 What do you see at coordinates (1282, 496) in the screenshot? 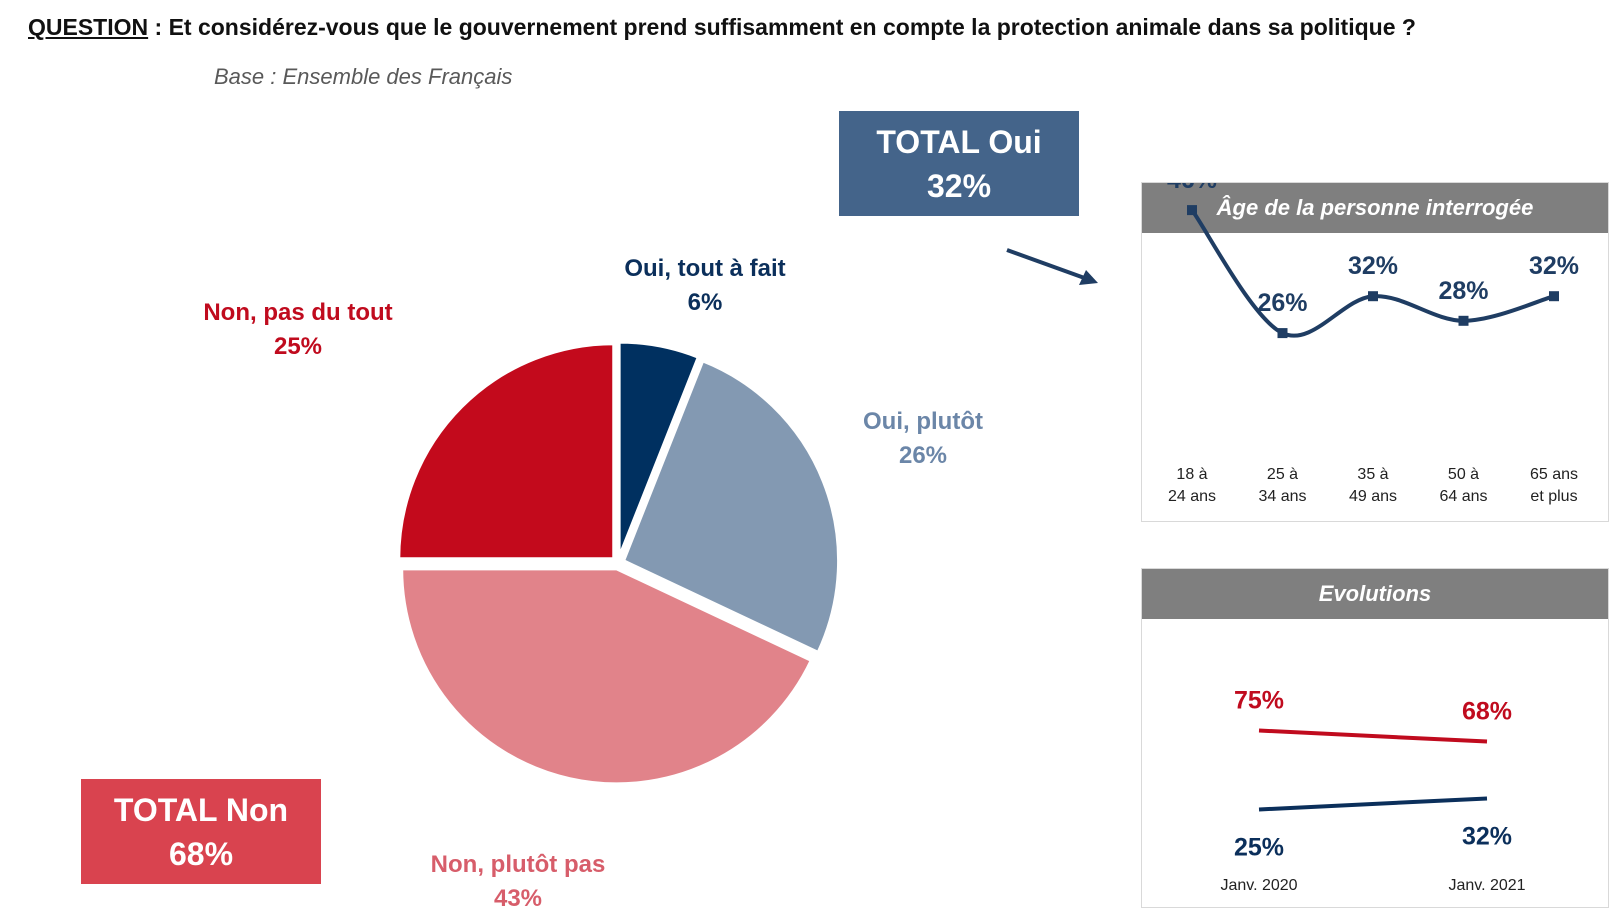
I see `age-tick-label: 34 ans` at bounding box center [1282, 496].